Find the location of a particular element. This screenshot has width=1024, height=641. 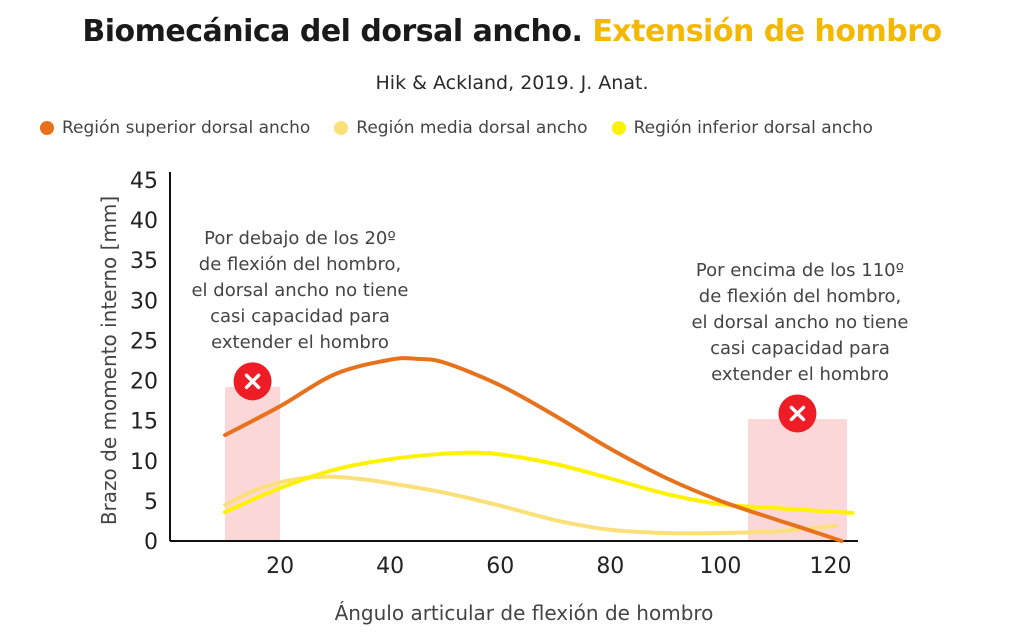

y-tick-label: 40 is located at coordinates (144, 221).